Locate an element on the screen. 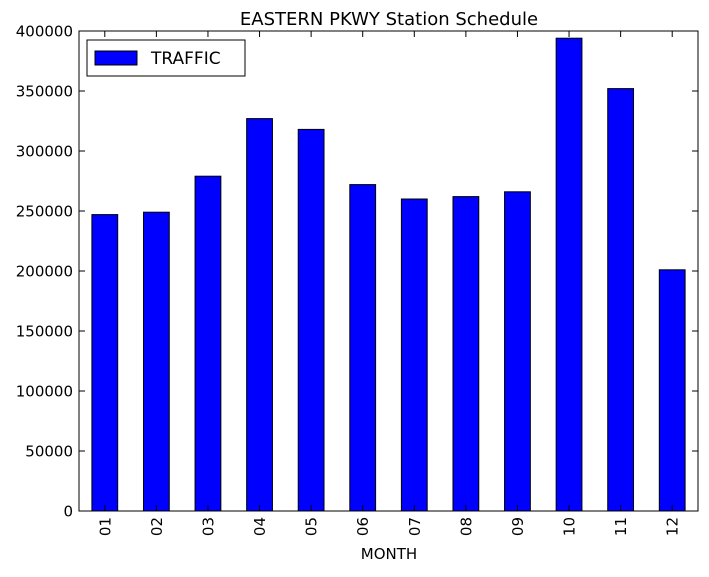 The image size is (709, 577). legend: TRAFFIC is located at coordinates (166, 58).